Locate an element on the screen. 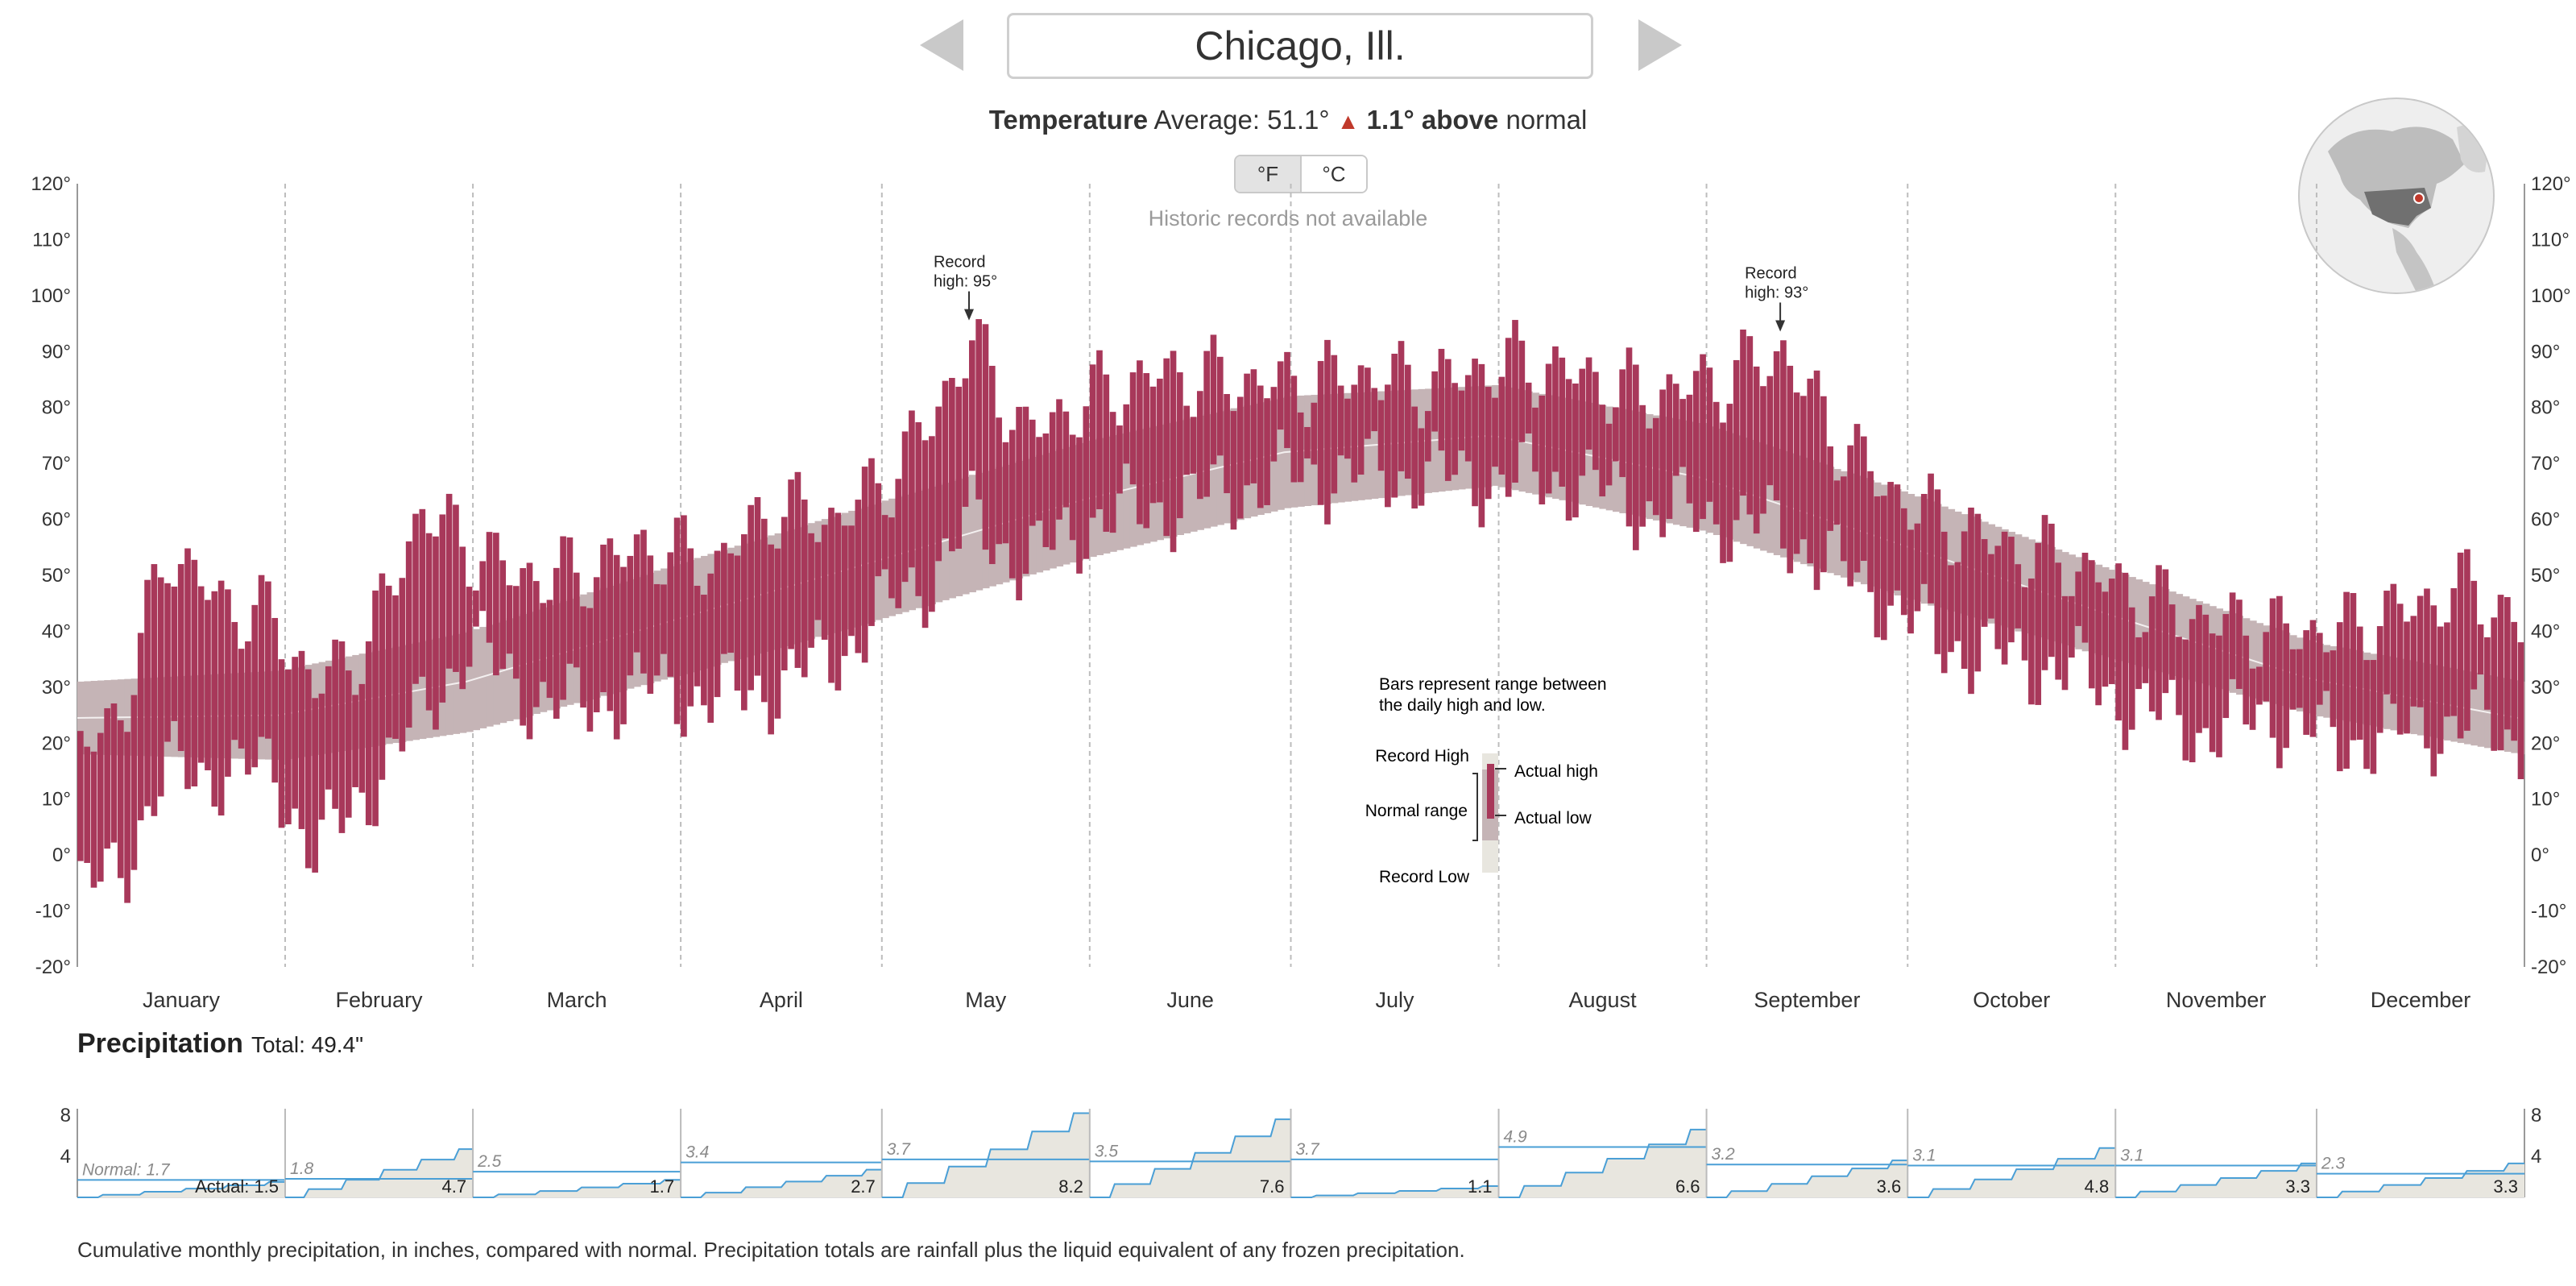 The image size is (2576, 1286). celsius-button: °C is located at coordinates (1334, 174).